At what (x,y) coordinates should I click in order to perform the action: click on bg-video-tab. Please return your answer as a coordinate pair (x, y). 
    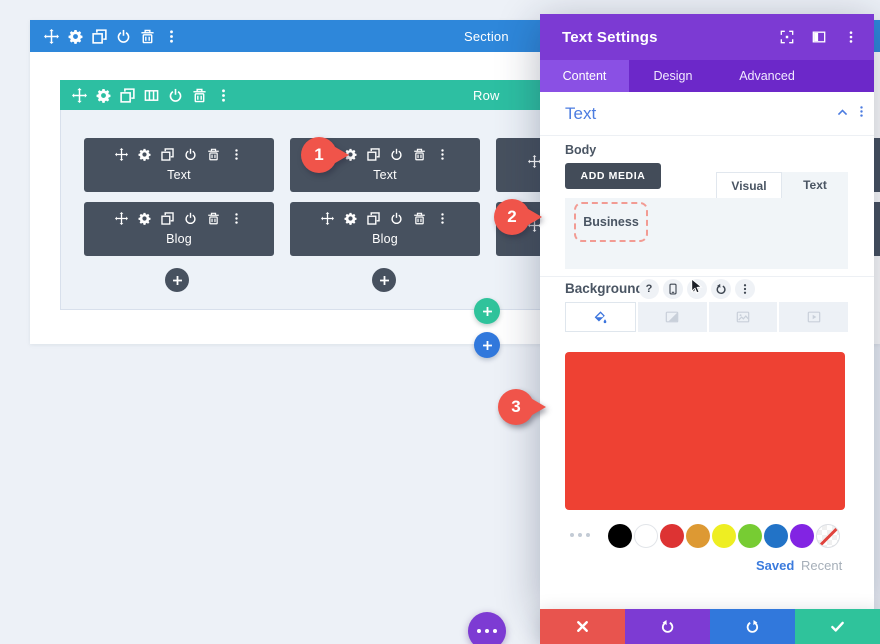
    Looking at the image, I should click on (813, 317).